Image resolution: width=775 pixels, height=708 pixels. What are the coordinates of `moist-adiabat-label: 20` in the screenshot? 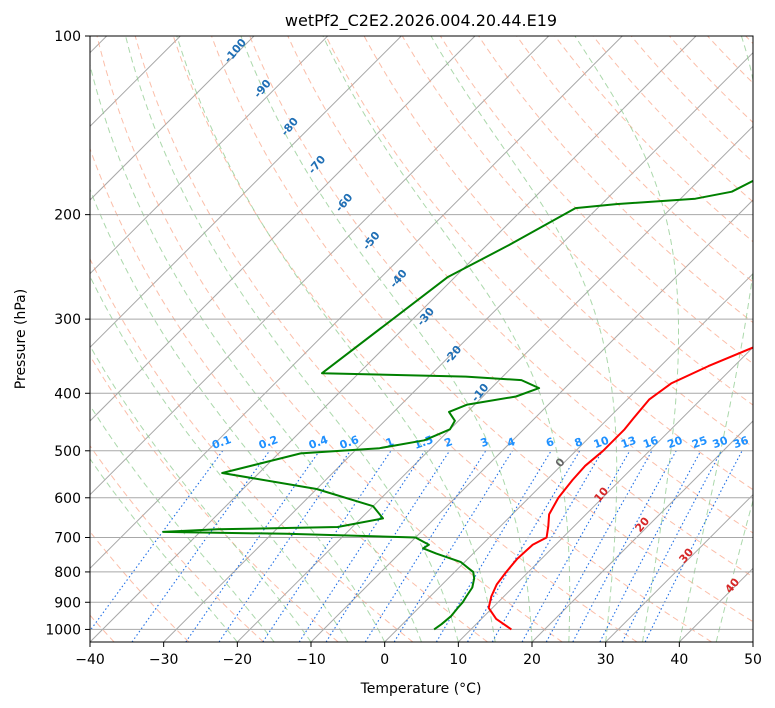 It's located at (642, 524).